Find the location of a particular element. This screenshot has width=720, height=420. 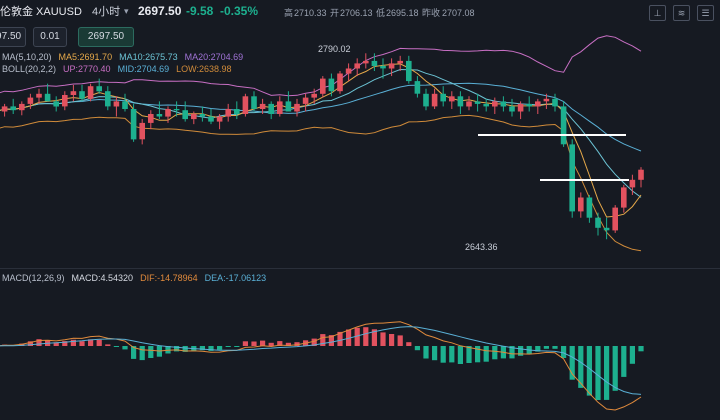

boll-mid-value: MID:2704.69 is located at coordinates (143, 69).